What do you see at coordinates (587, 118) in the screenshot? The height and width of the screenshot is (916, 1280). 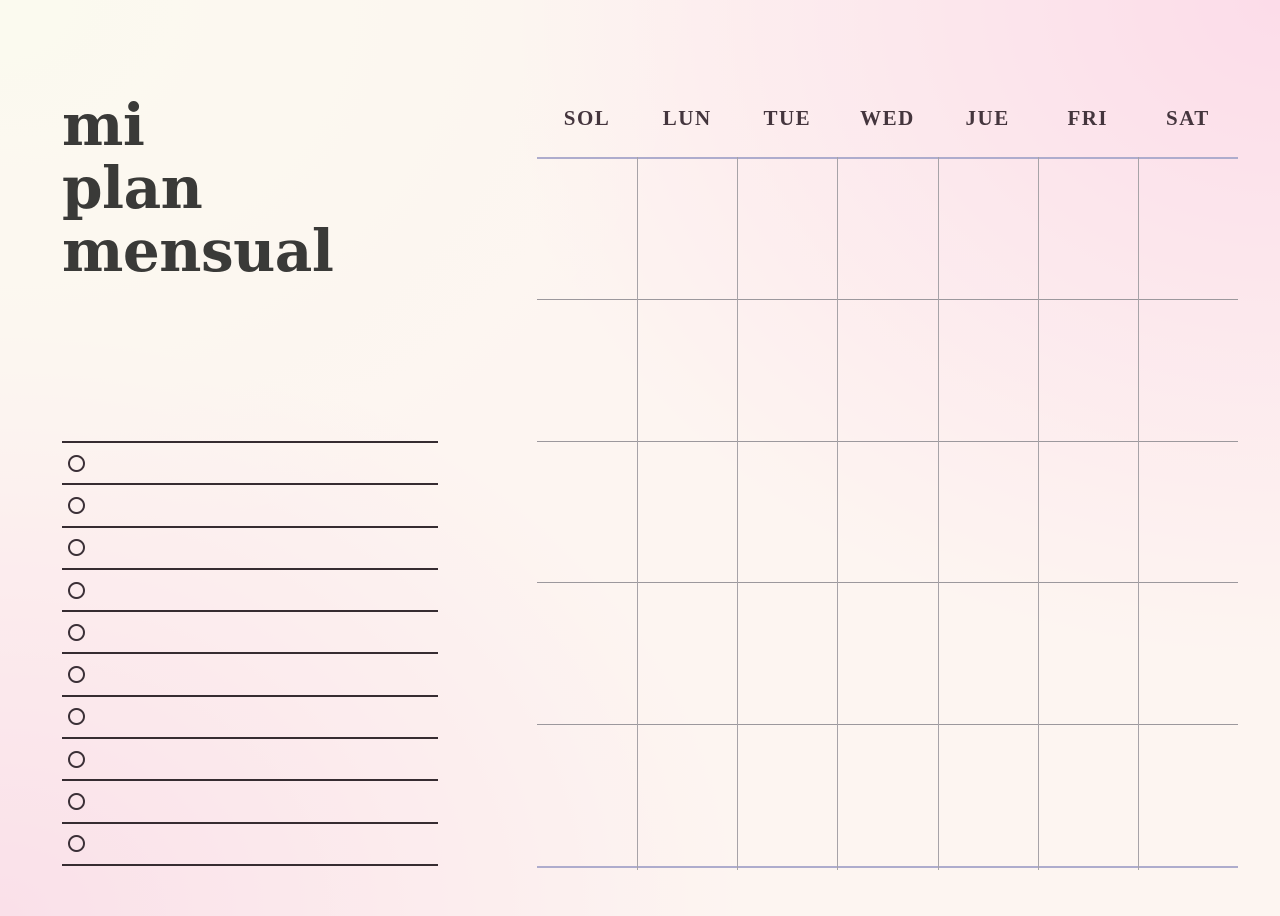 I see `day-header-sol: SOL` at bounding box center [587, 118].